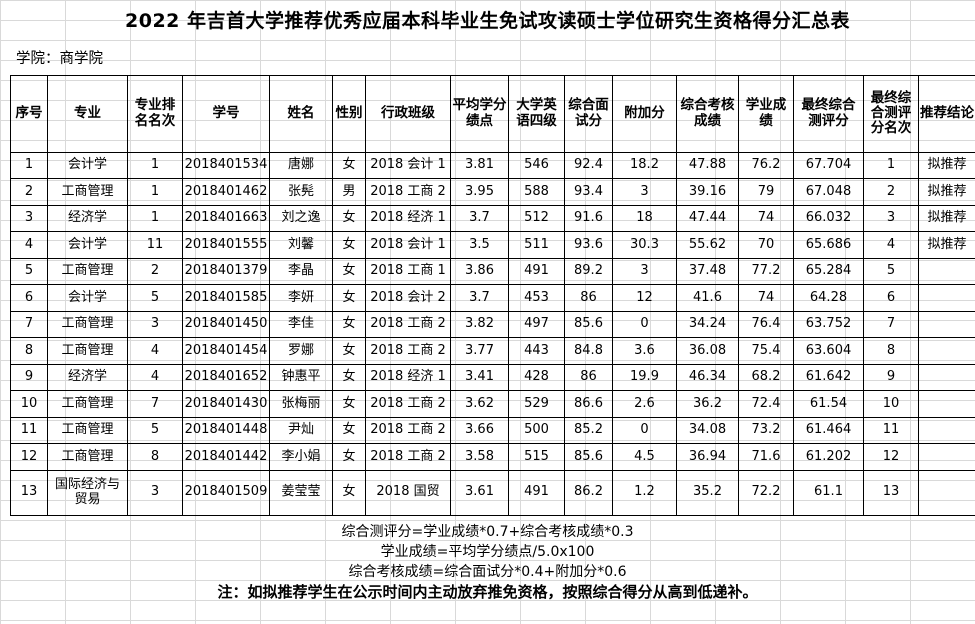 The height and width of the screenshot is (624, 975). Describe the element at coordinates (766, 245) in the screenshot. I see `cell-academic-score: 70` at that location.